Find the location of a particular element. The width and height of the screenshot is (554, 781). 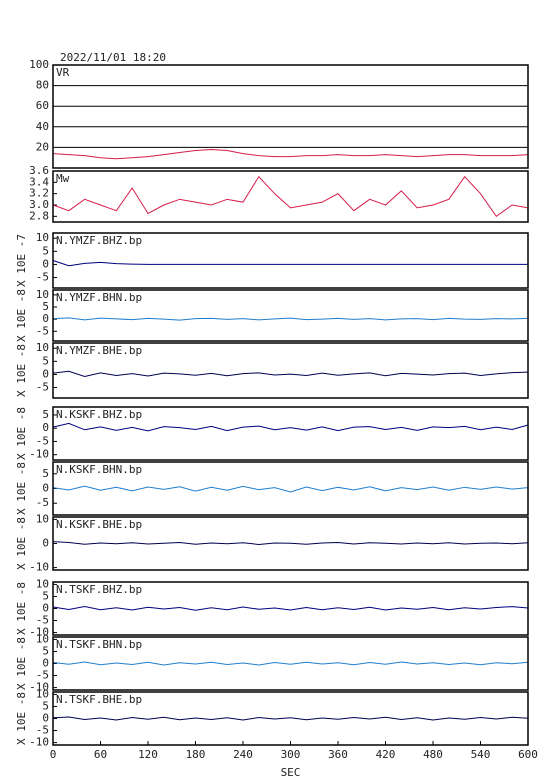

x-tick-label: 480 is located at coordinates (433, 754).